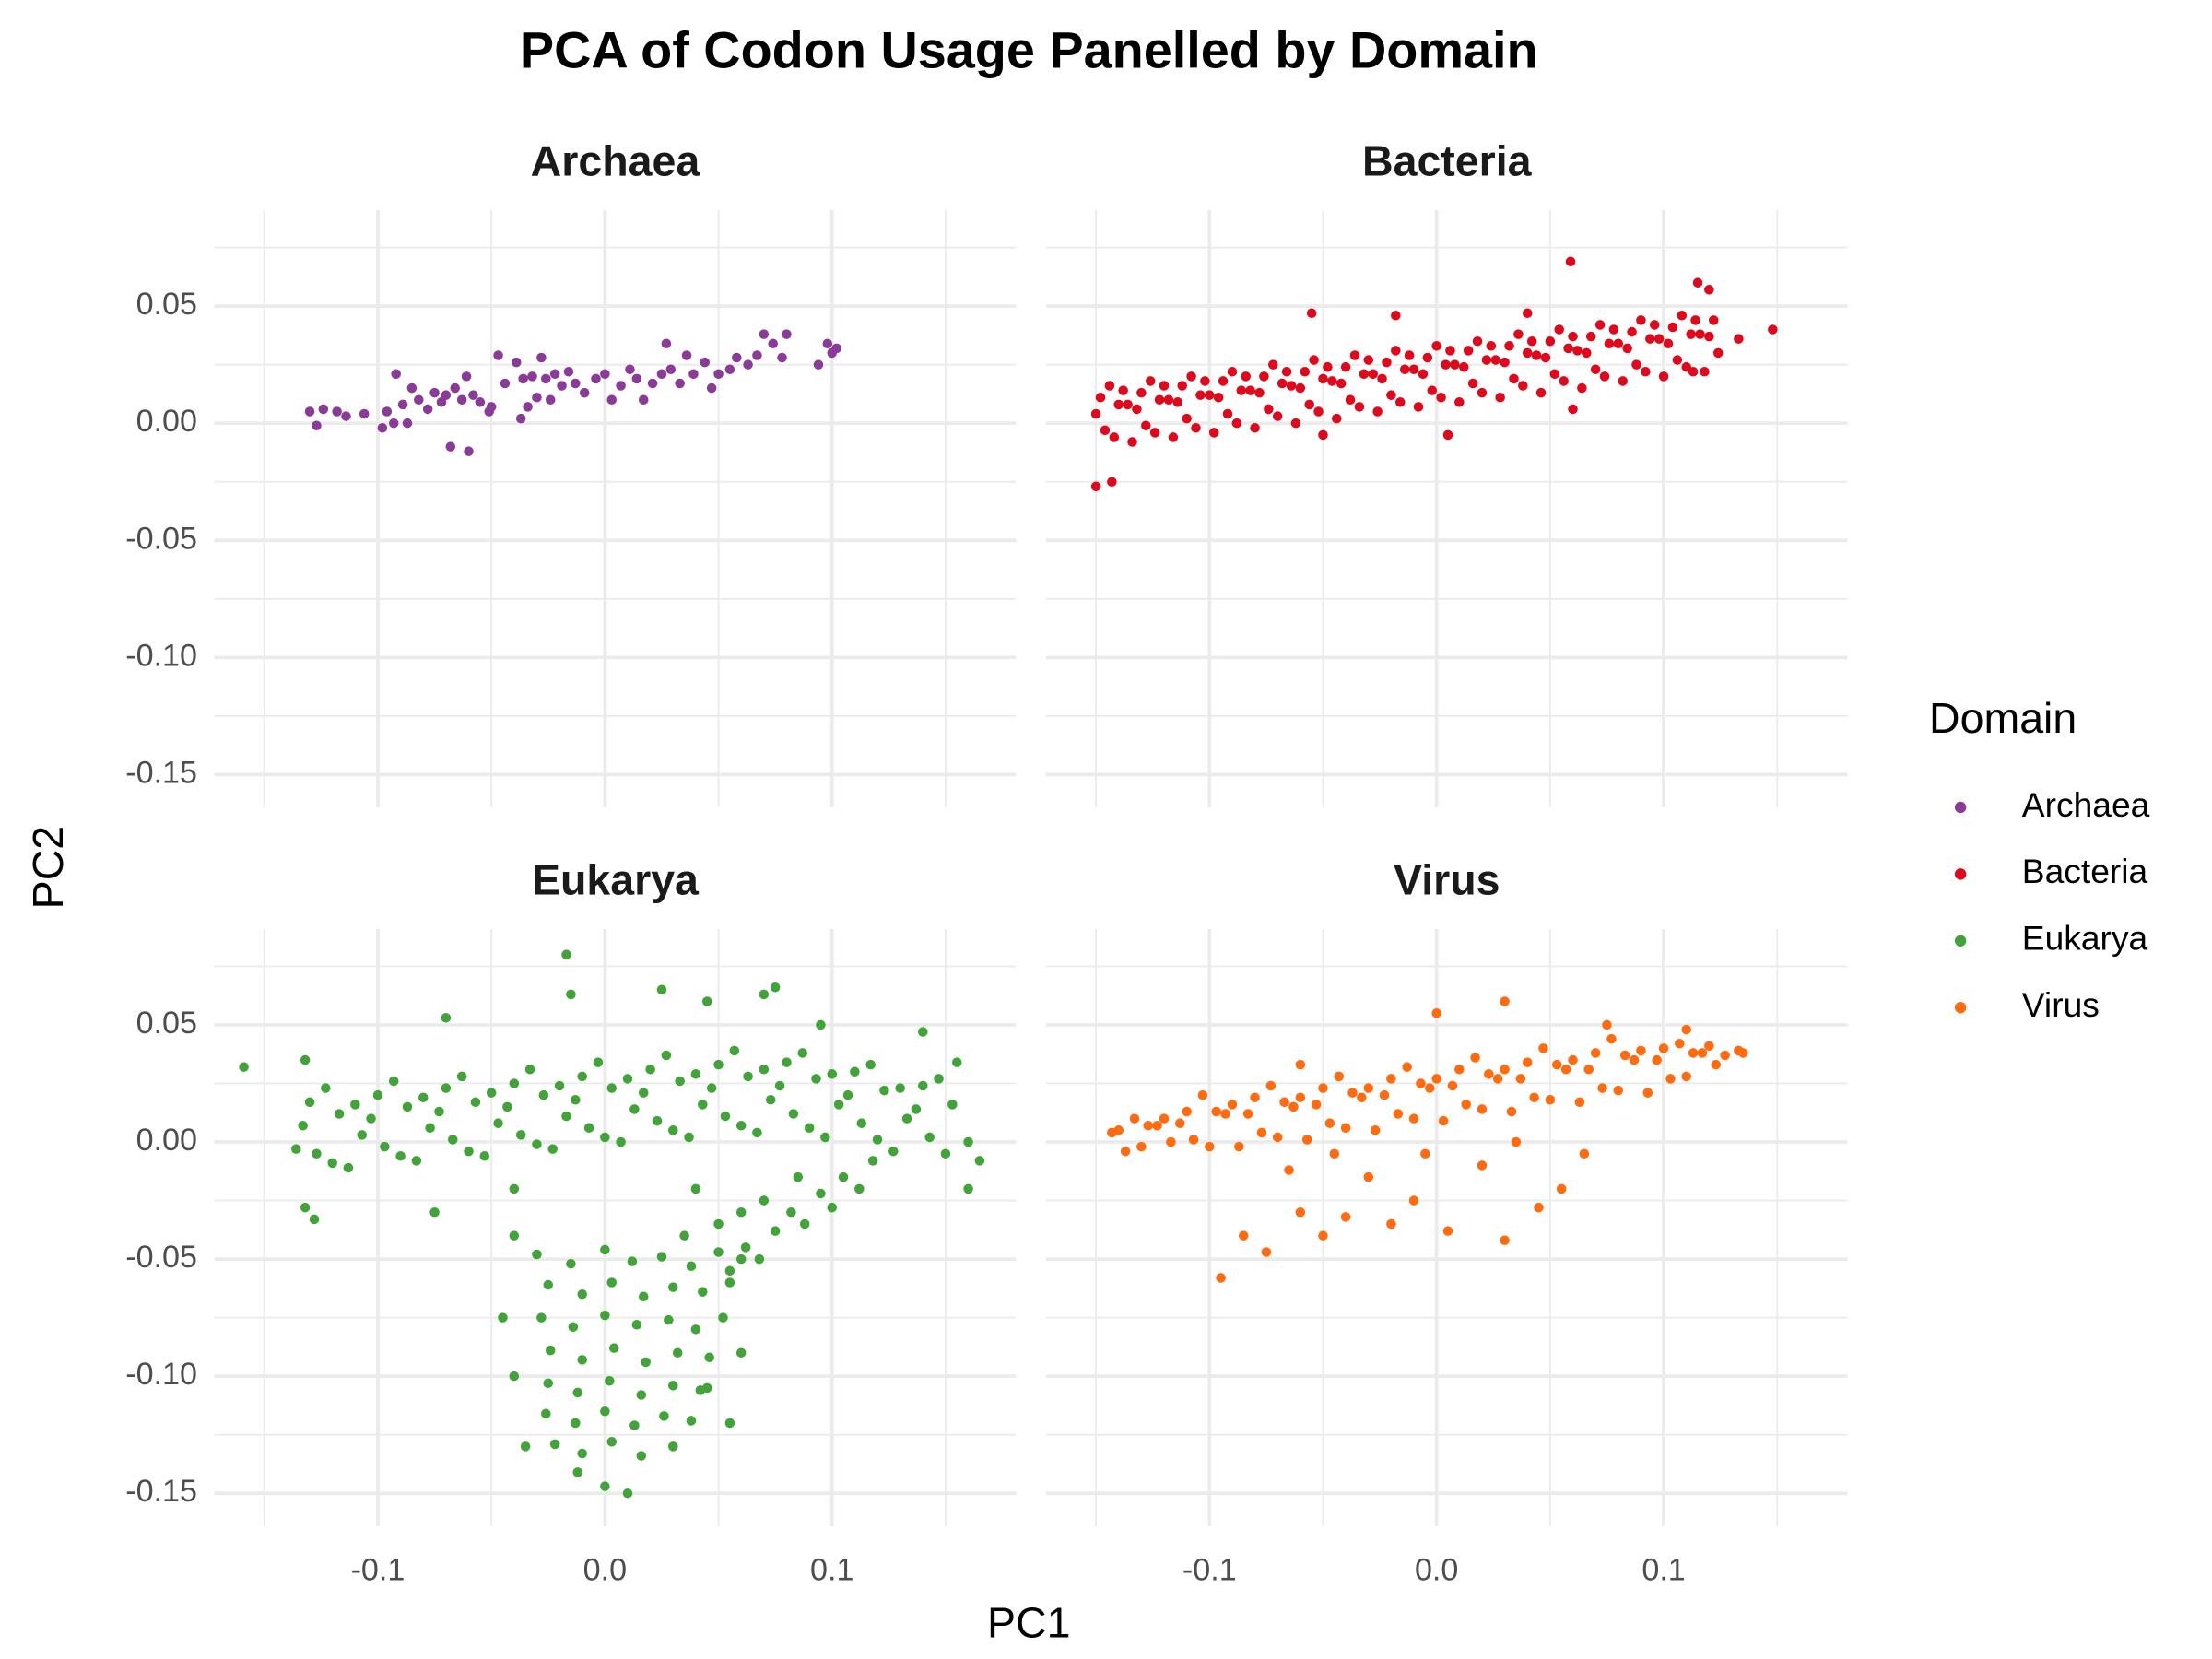  I want to click on y-tick-label: -0.10, so click(161, 1374).